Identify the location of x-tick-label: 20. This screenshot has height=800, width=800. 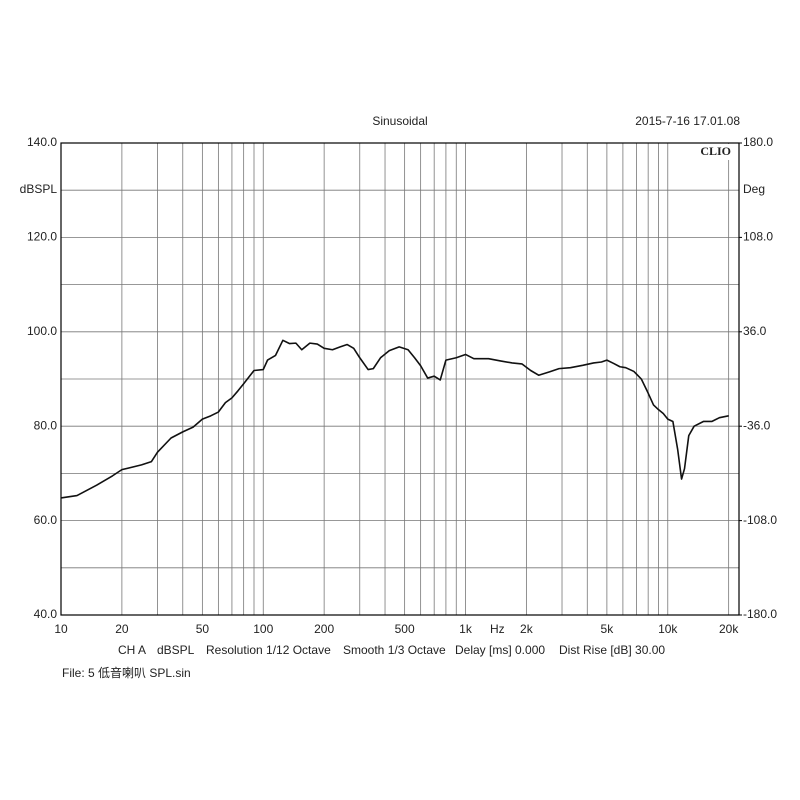
(122, 629).